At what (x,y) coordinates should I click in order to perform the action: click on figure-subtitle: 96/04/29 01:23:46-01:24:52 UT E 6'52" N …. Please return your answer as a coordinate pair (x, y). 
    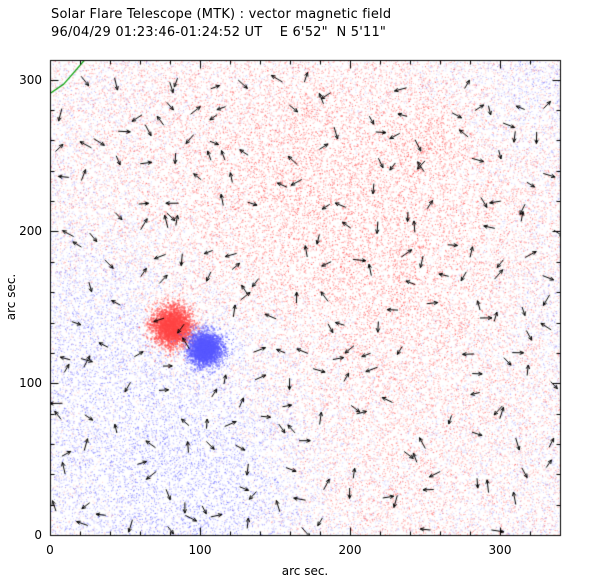
    Looking at the image, I should click on (219, 32).